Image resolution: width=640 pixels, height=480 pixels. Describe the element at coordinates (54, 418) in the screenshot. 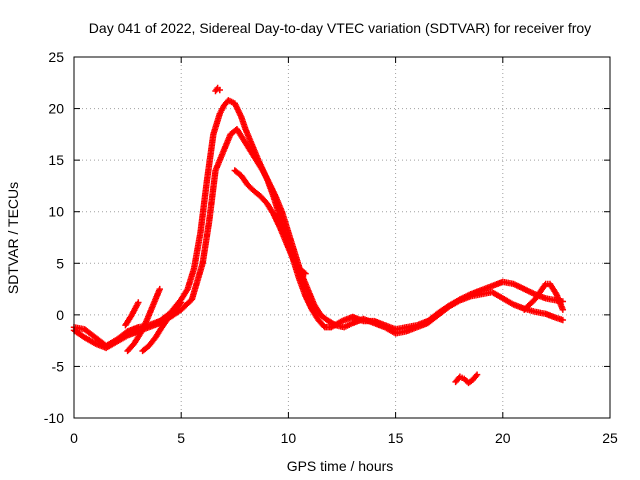

I see `y-tick-label: -10` at that location.